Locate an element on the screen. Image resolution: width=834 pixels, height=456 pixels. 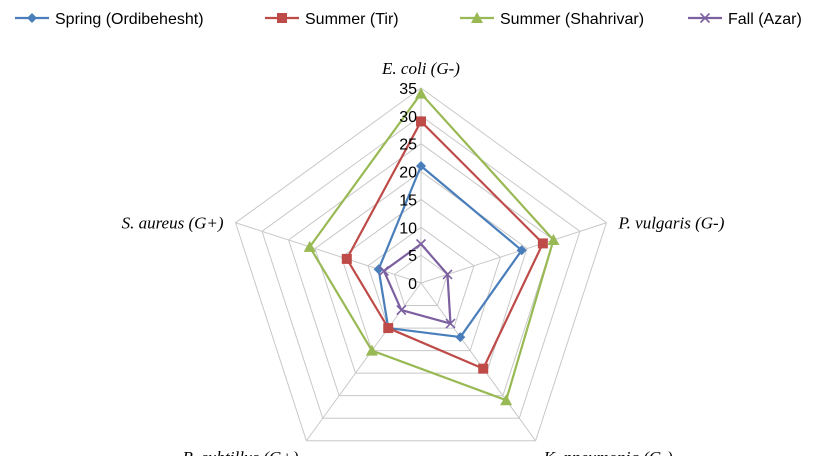
tick-label: 0 is located at coordinates (412, 284).